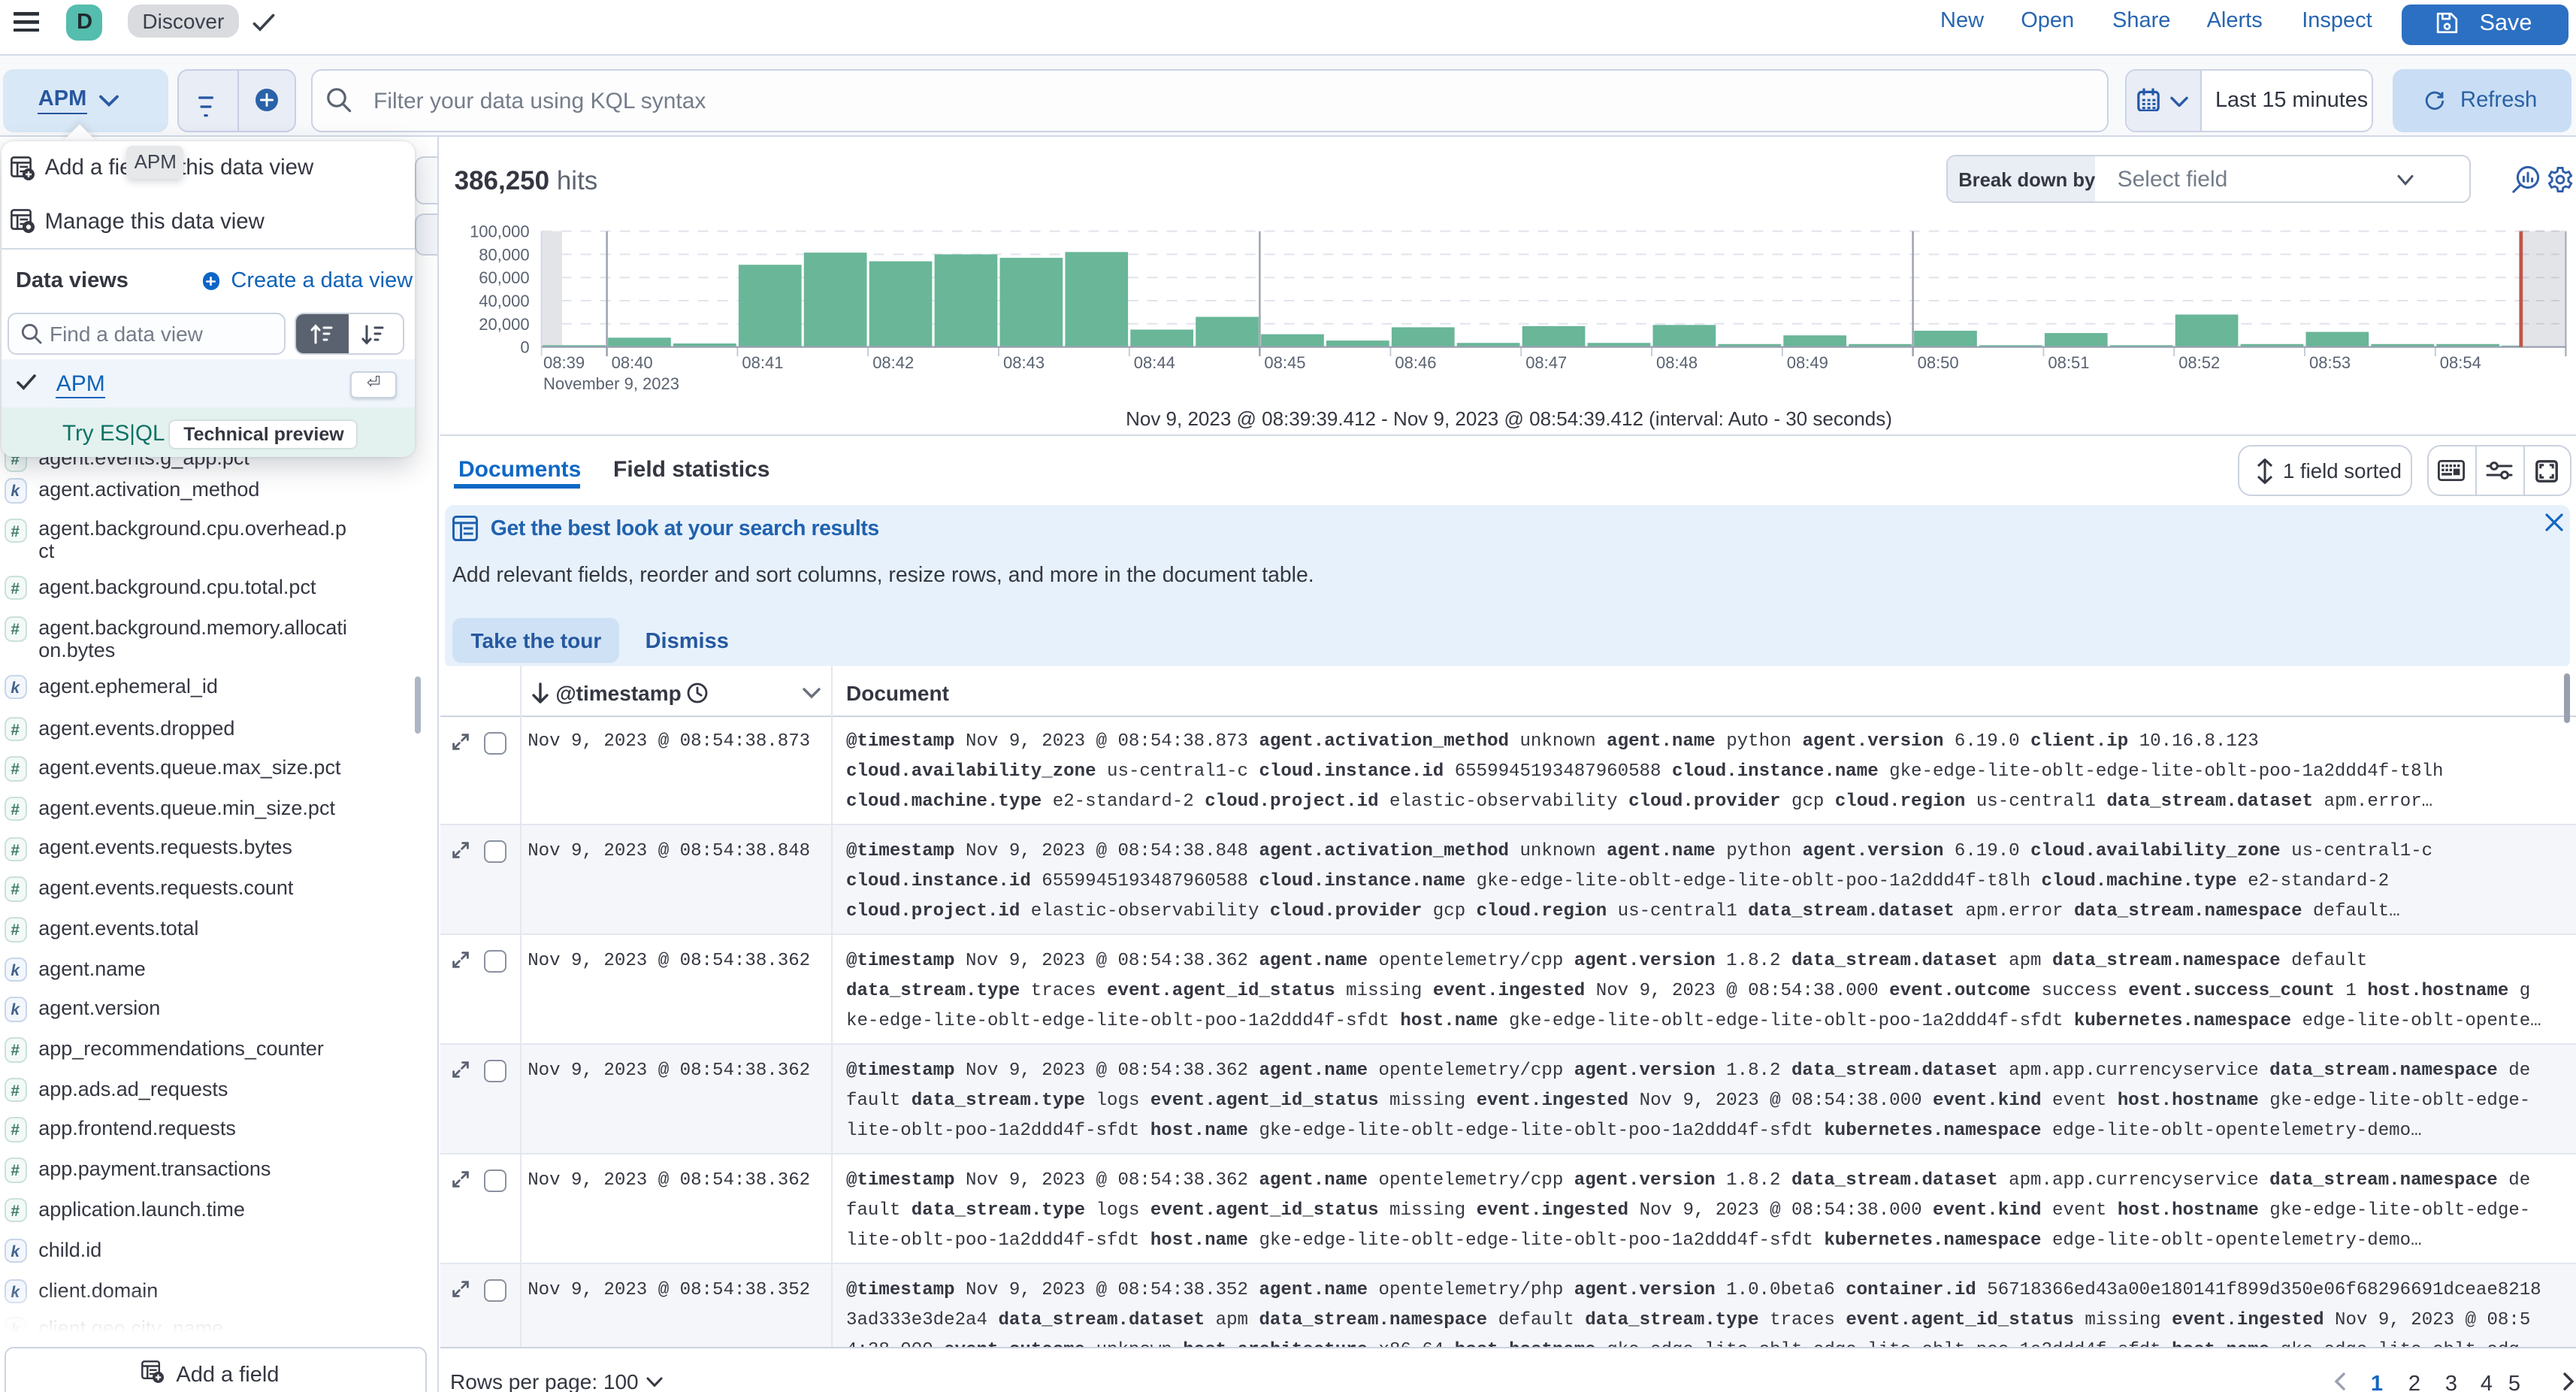 The height and width of the screenshot is (1392, 2576). Describe the element at coordinates (504, 277) in the screenshot. I see `svg-text: 60,000` at that location.